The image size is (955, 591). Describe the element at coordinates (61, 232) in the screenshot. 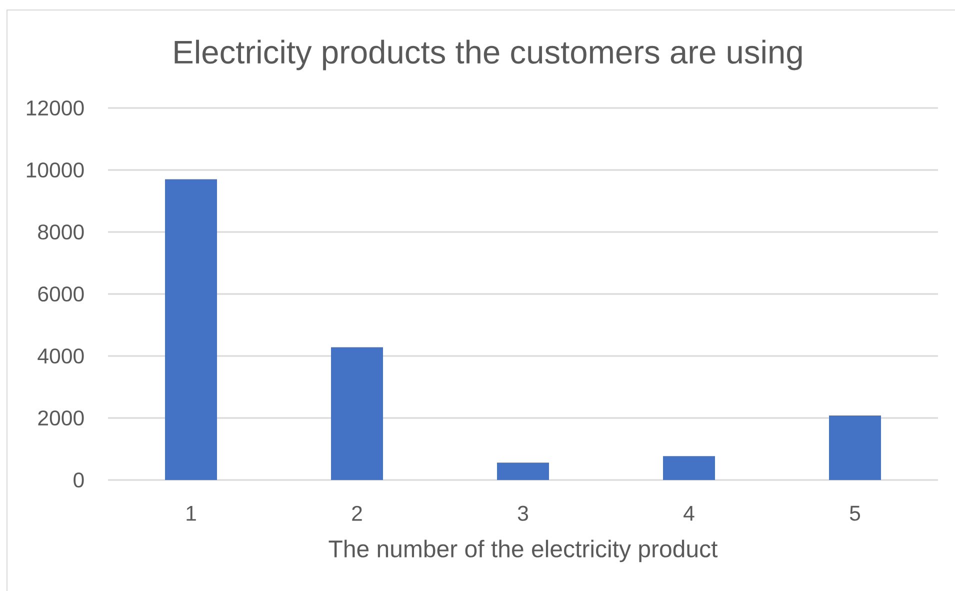

I see `y-tick-label: 8000` at that location.